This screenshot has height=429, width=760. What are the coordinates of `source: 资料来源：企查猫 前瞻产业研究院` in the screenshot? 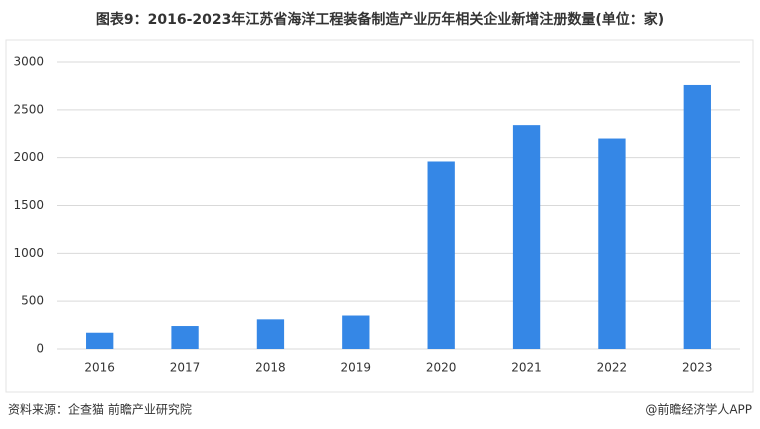 It's located at (100, 409).